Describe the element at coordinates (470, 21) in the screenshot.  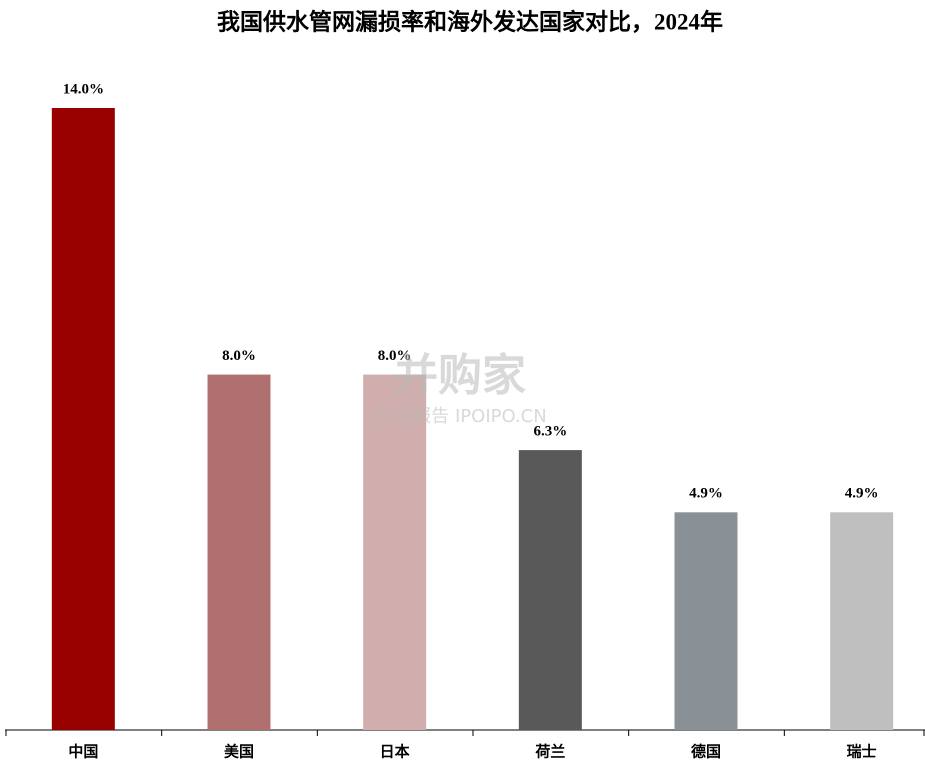
I see `chart-title: 我国供水管网漏损率和海外发达国家对比，2024年` at that location.